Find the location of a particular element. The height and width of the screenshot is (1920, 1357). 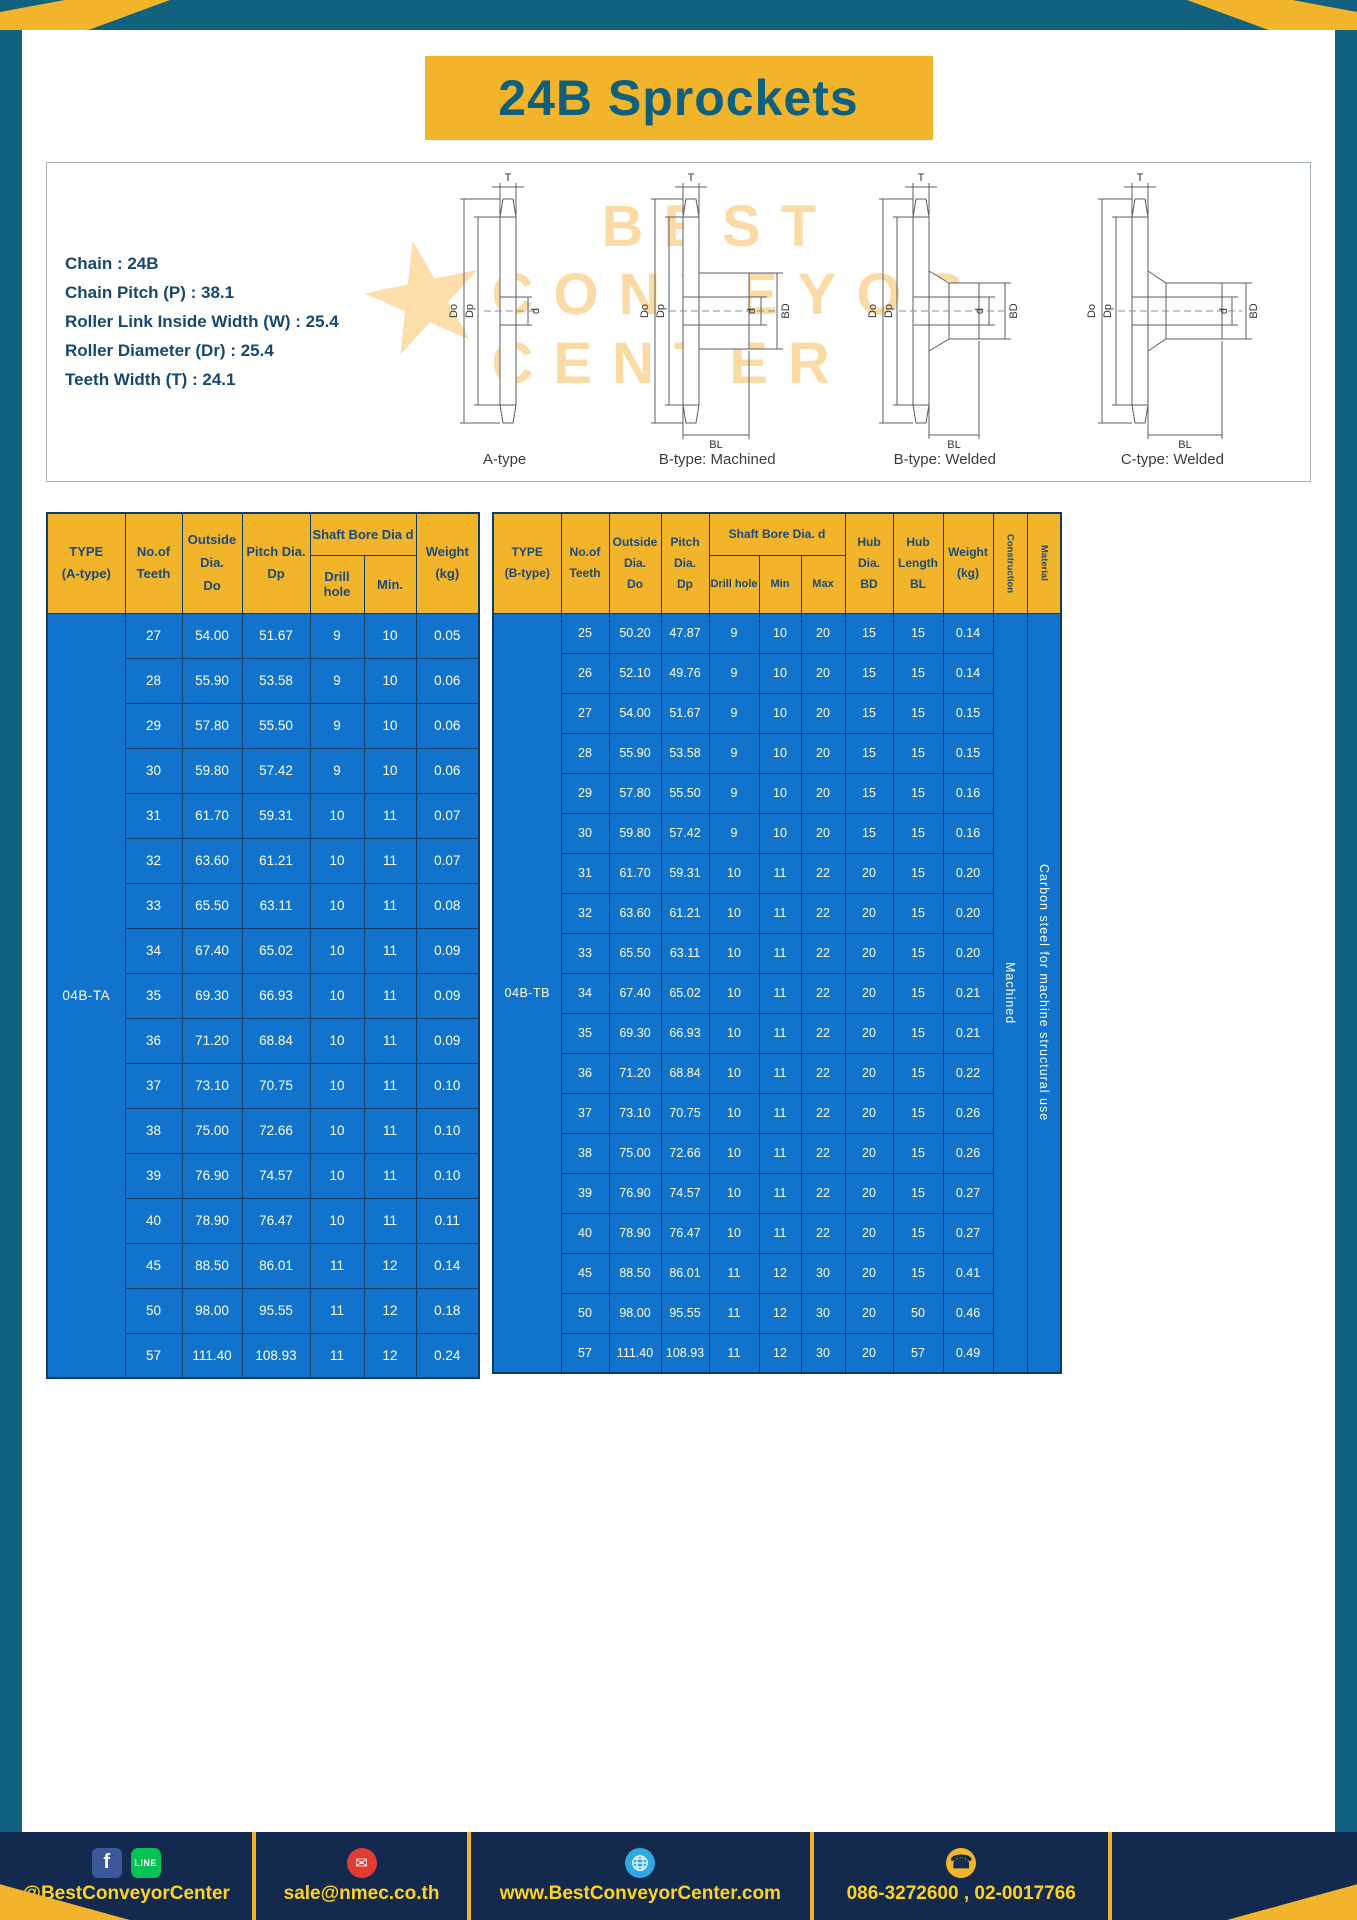

page-title: 24B Sprockets is located at coordinates (678, 98).